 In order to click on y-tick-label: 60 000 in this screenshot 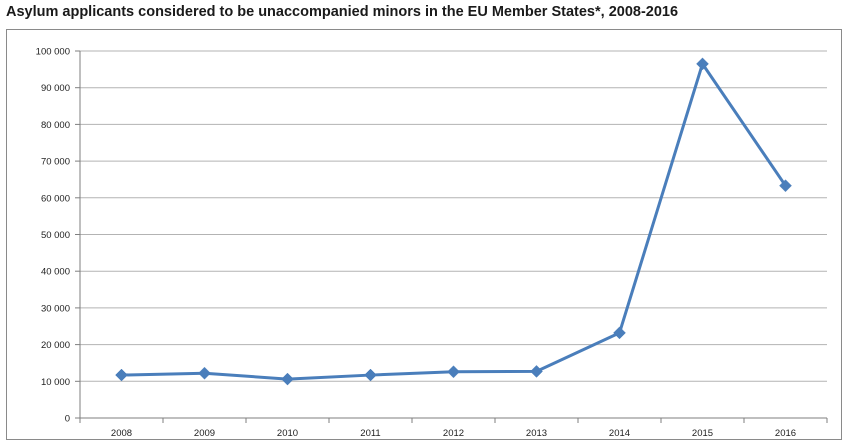, I will do `click(55, 198)`.